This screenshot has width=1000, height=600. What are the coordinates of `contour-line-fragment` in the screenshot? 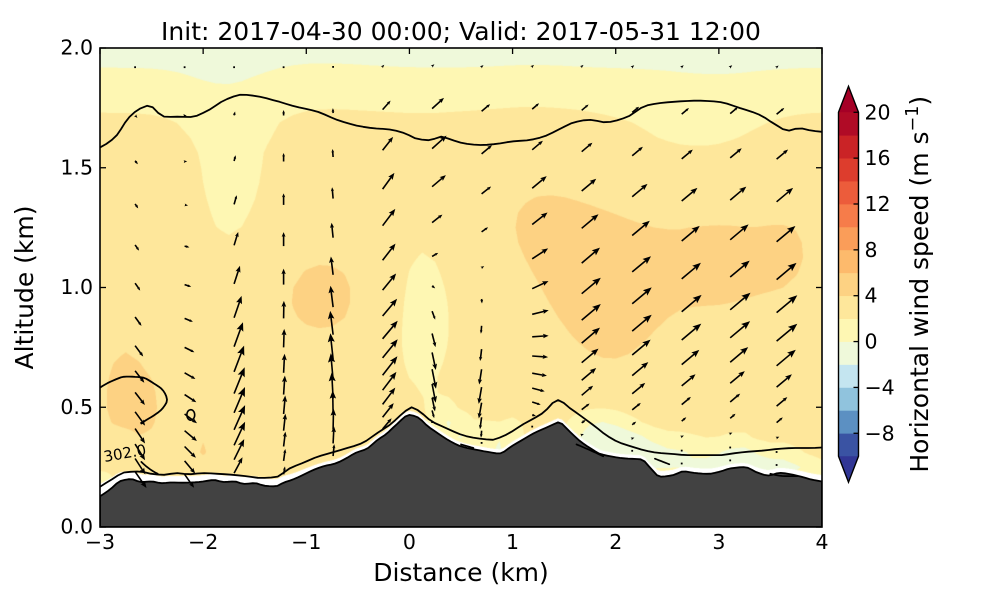 It's located at (590, 450).